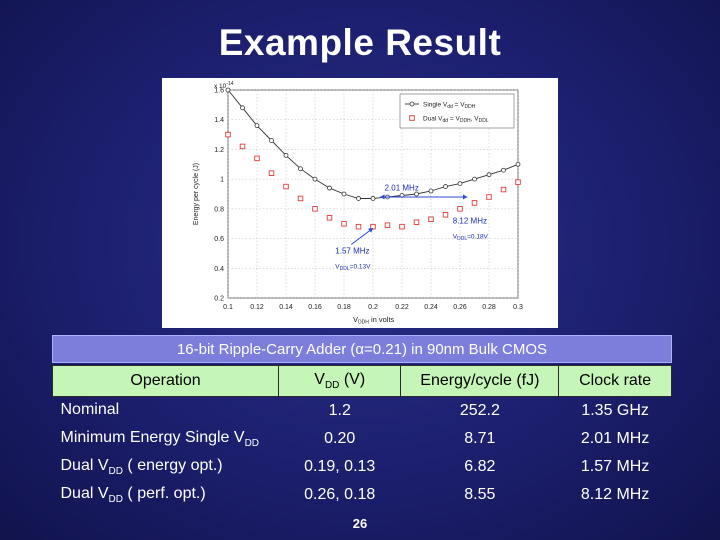 This screenshot has height=540, width=720. What do you see at coordinates (196, 194) in the screenshot?
I see `y-axis-label: Energy per cycle (J)` at bounding box center [196, 194].